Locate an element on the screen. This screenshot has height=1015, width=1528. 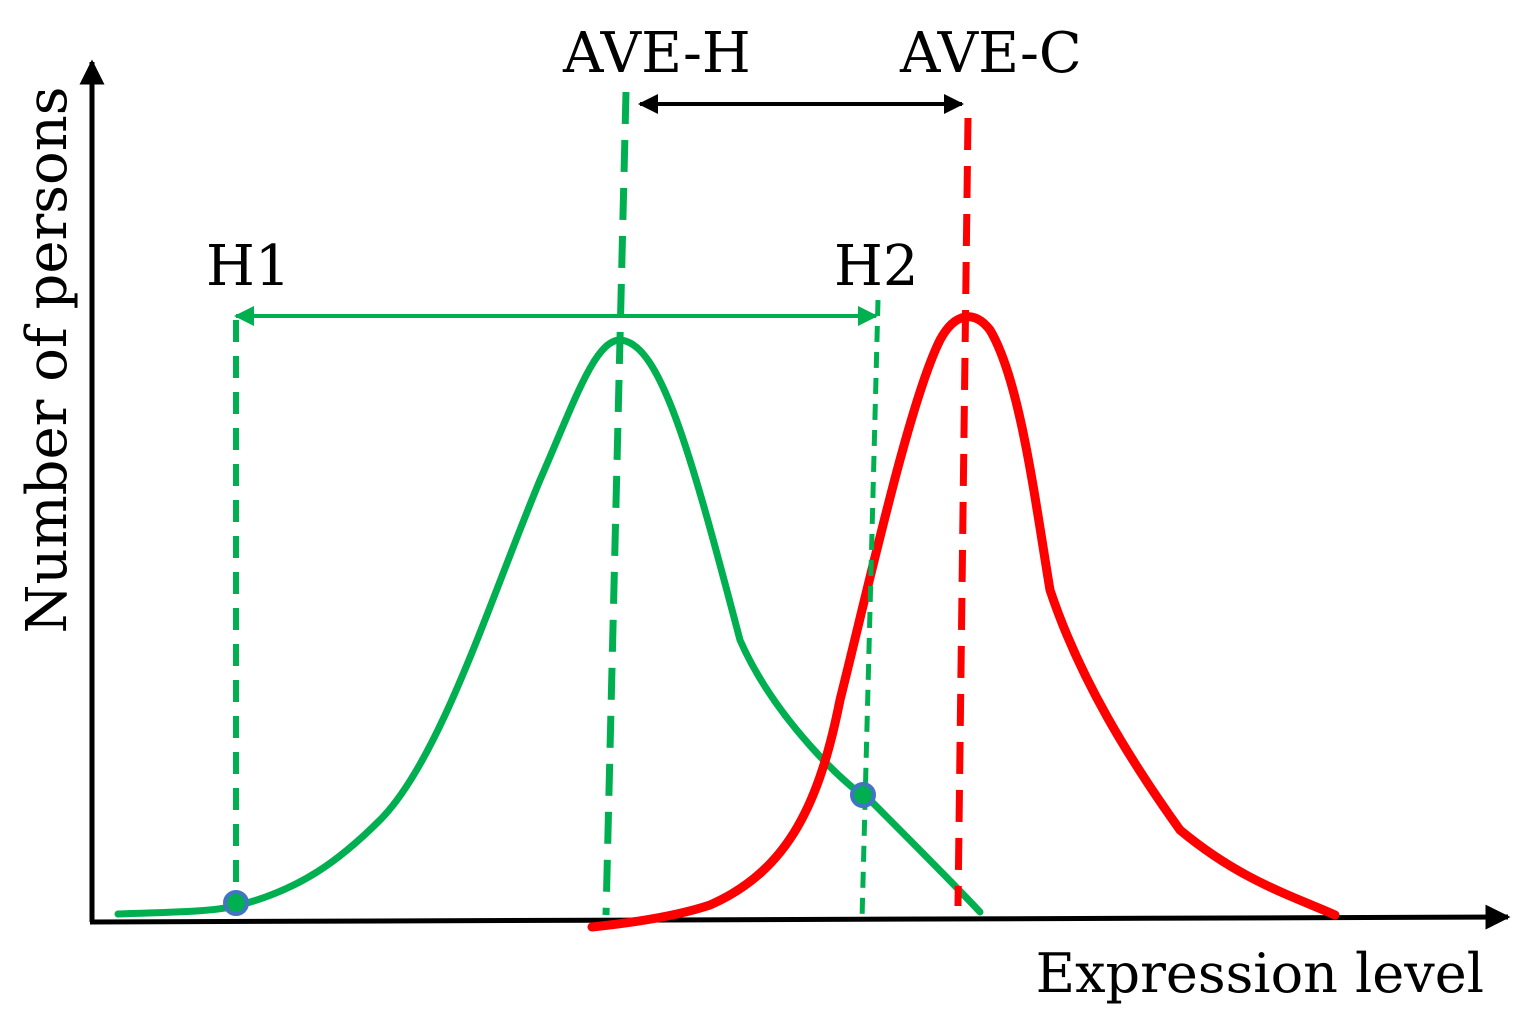
x-axis-title: Expression level is located at coordinates (1260, 973).